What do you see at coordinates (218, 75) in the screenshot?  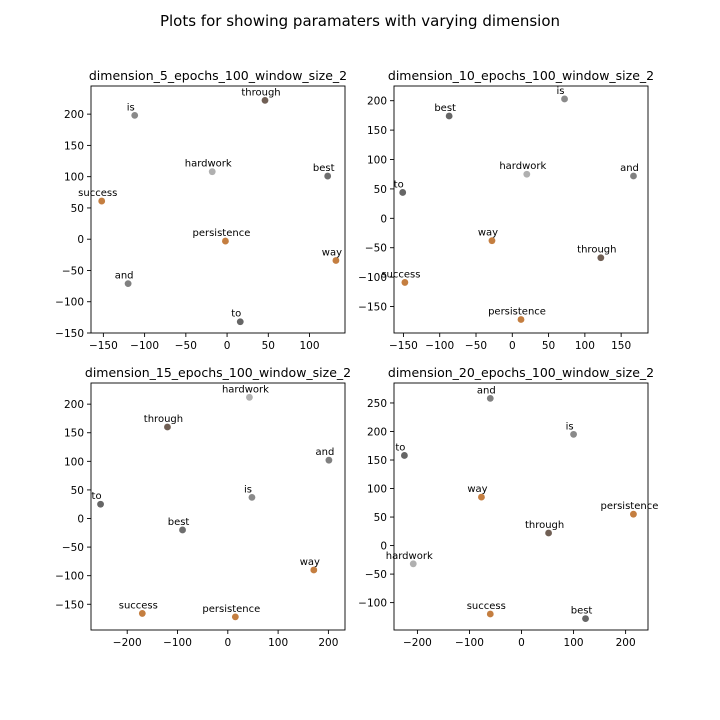 I see `subplot-title: dimension_5_epochs_100_window_size_2` at bounding box center [218, 75].